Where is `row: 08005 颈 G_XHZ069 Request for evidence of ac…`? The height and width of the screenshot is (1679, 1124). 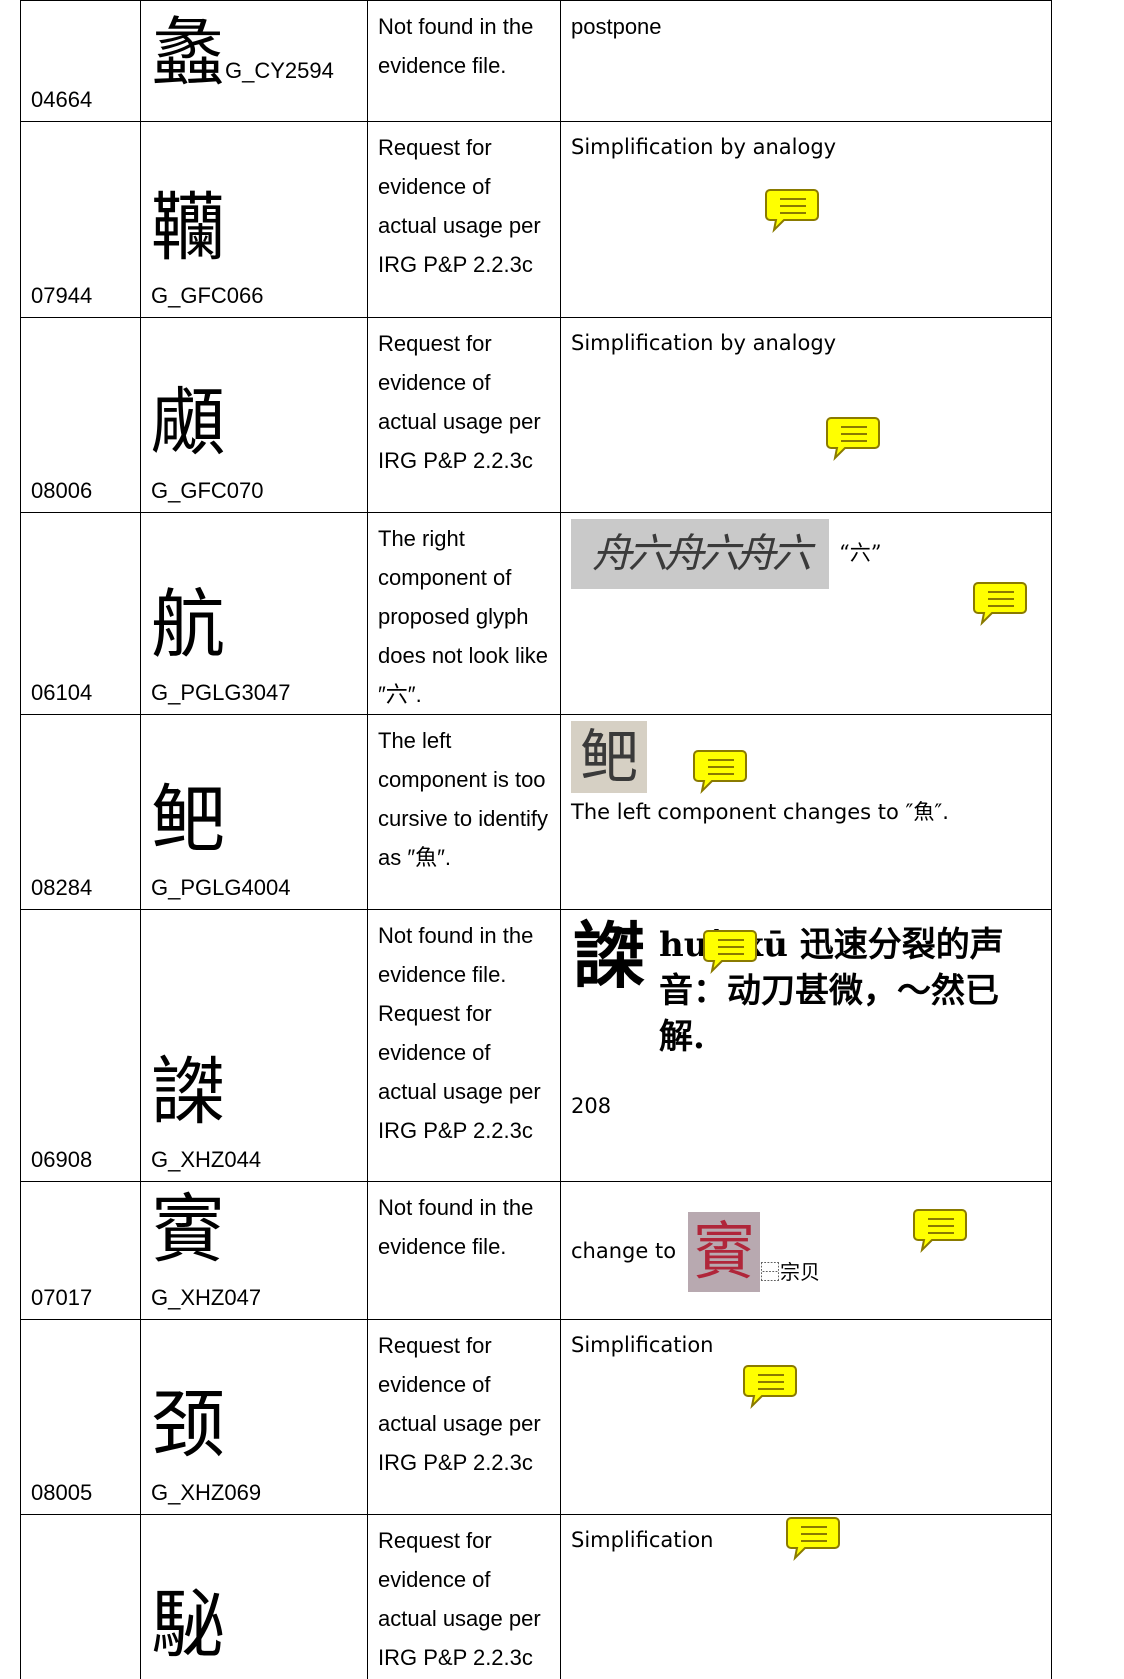
row: 08005 颈 G_XHZ069 Request for evidence of ac… is located at coordinates (536, 1417).